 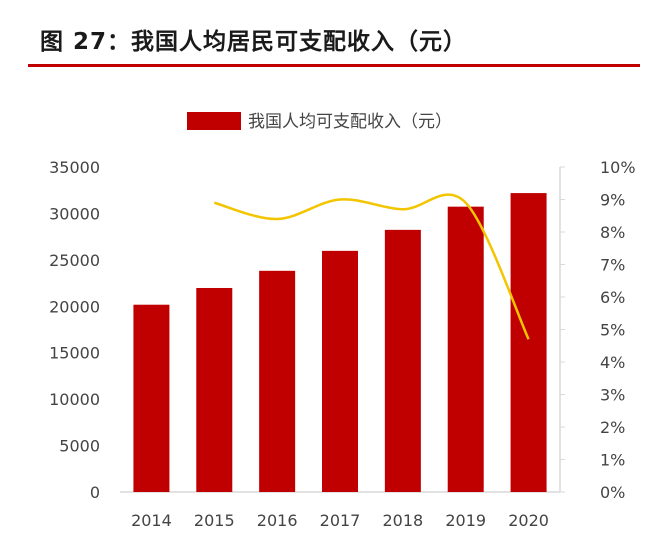 I want to click on y2-tick-label: 6%, so click(x=612, y=297).